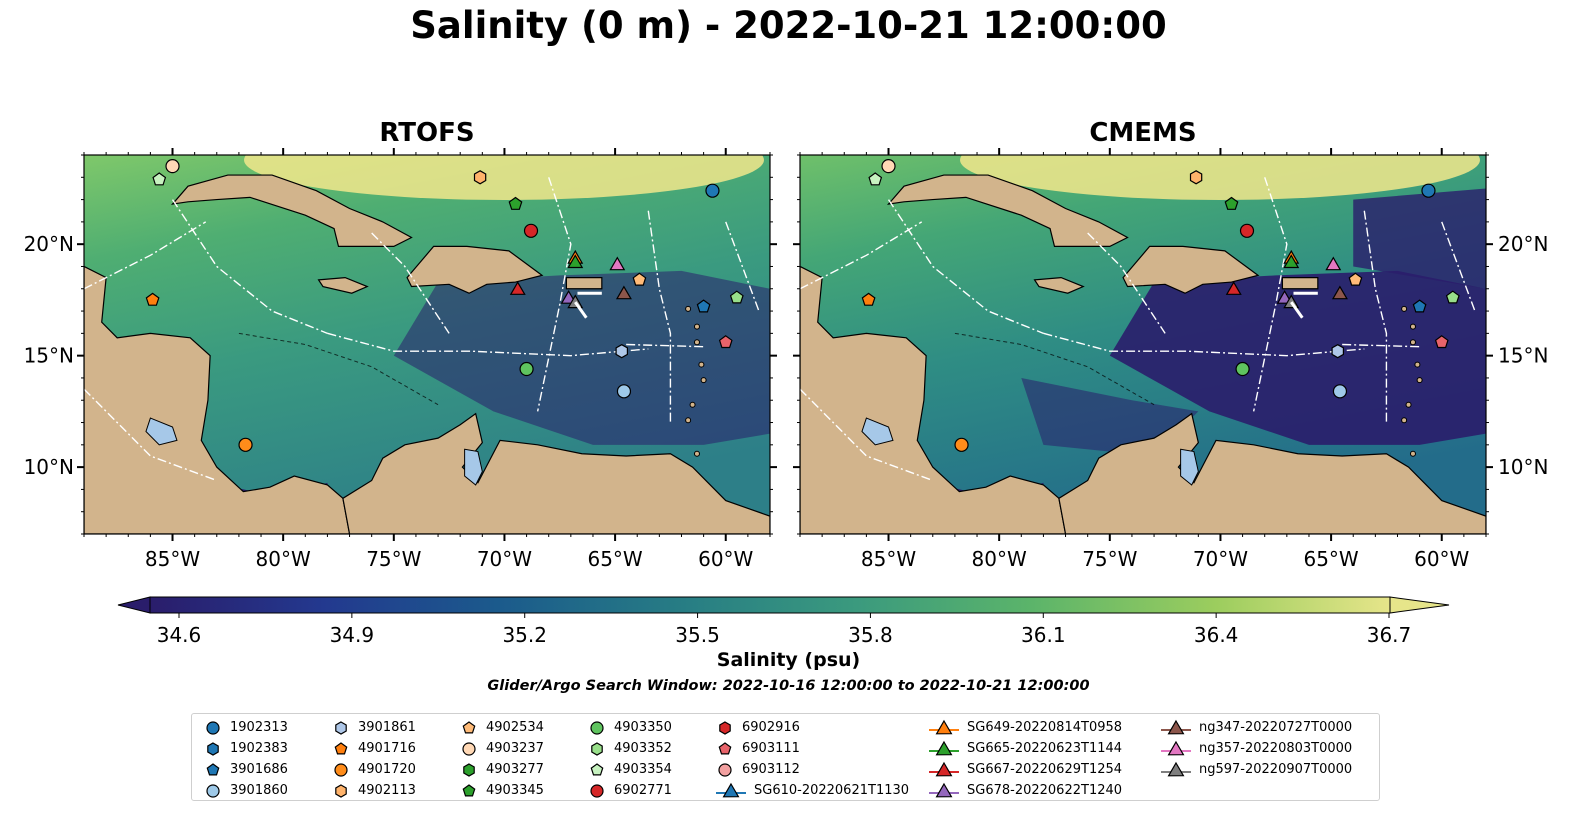 Image resolution: width=1577 pixels, height=827 pixels. I want to click on legend-entry: 4901720, so click(373, 769).